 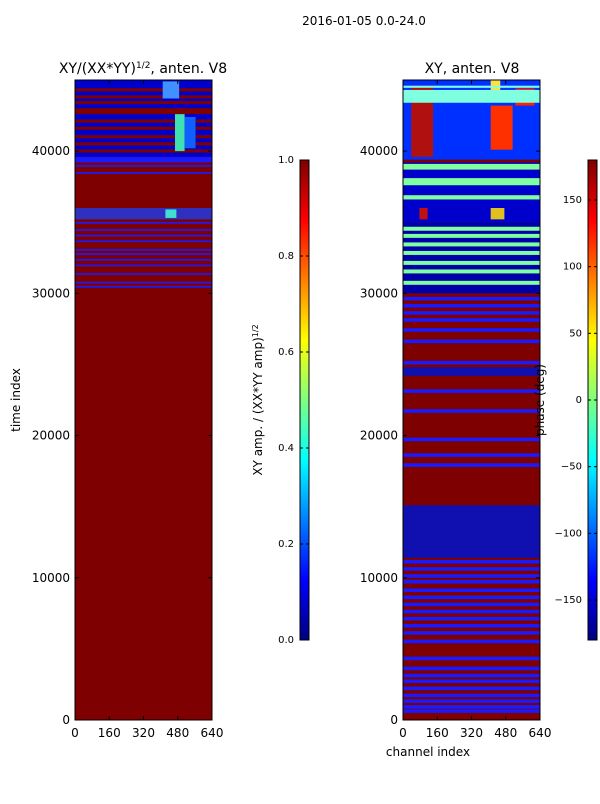 What do you see at coordinates (572, 267) in the screenshot?
I see `colorbar-tick-label: 100` at bounding box center [572, 267].